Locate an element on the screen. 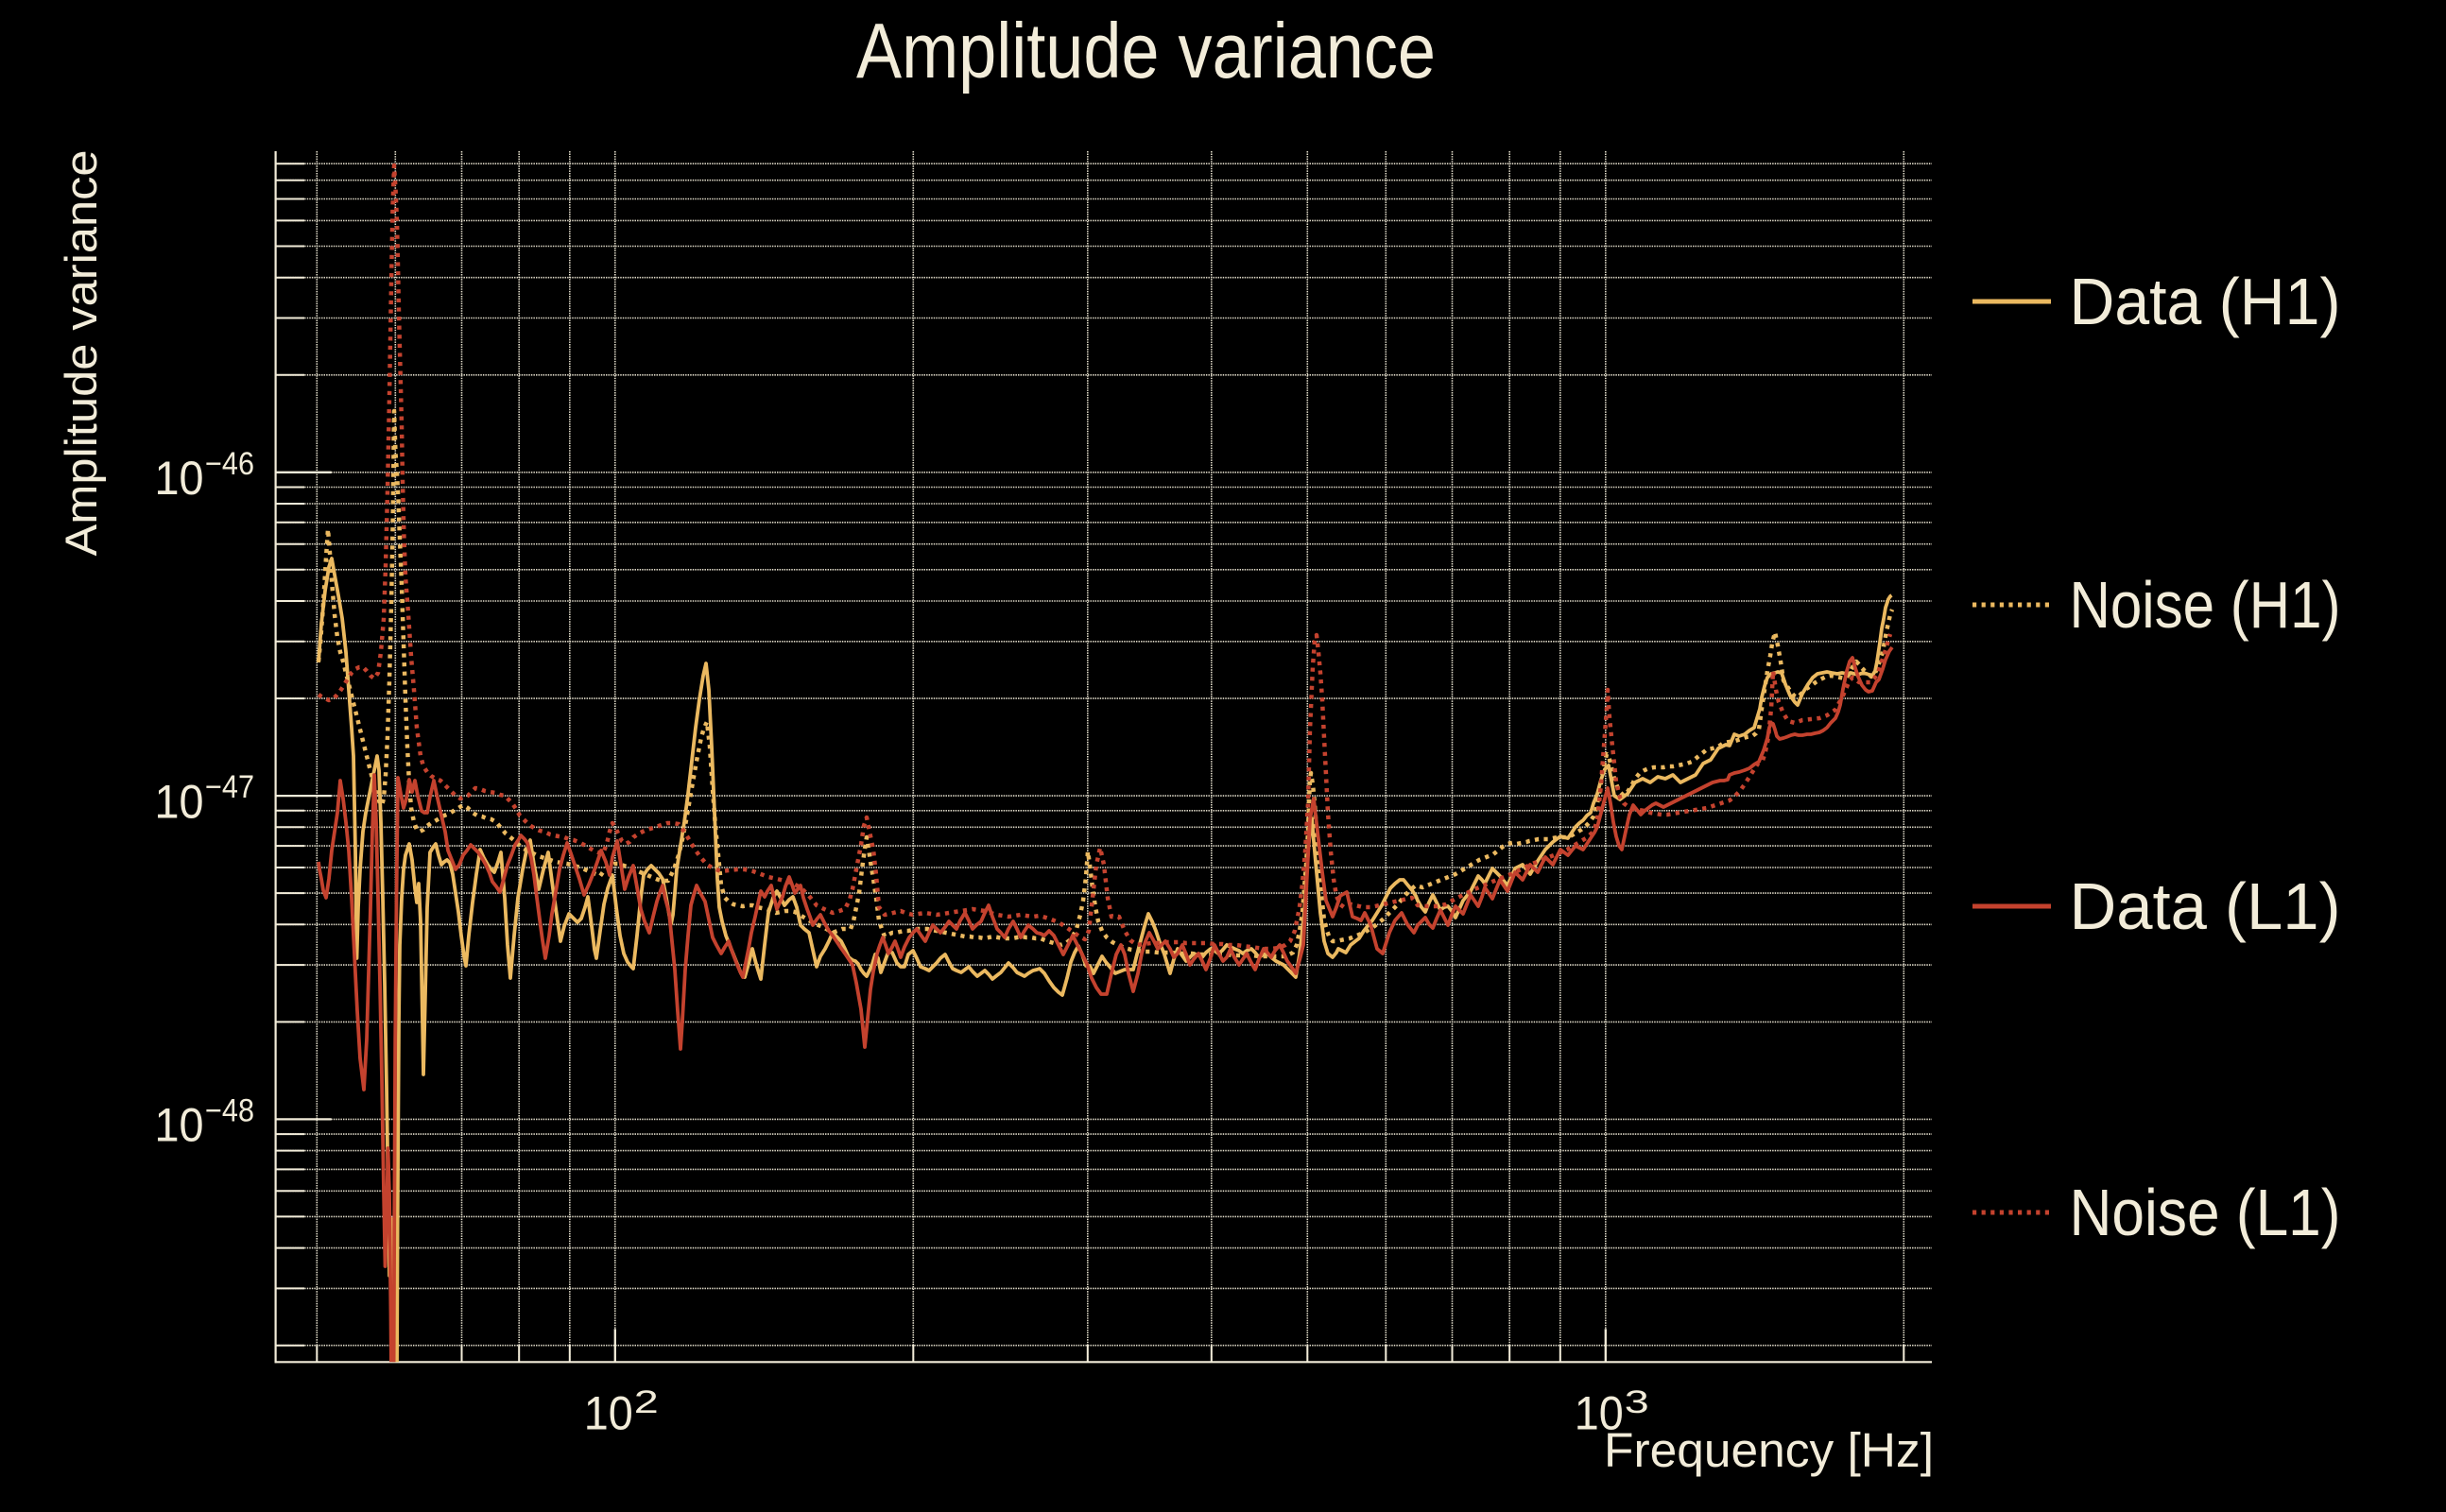  svg-text: Noise (H1) is located at coordinates (2205, 605).